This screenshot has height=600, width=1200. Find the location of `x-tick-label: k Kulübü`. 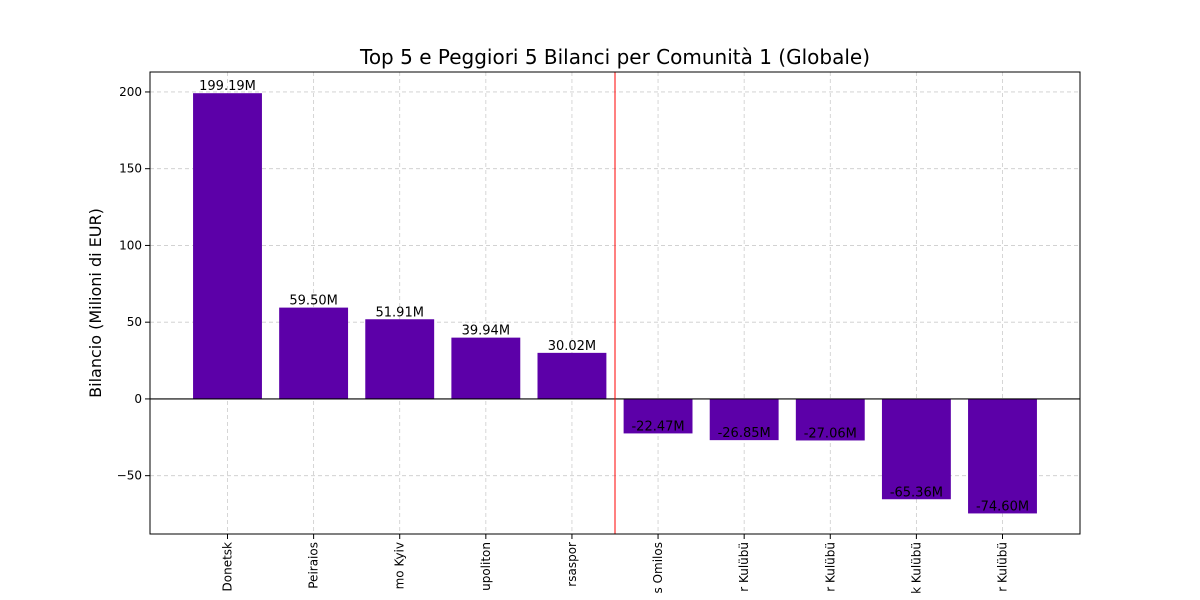

x-tick-label: k Kulübü is located at coordinates (916, 568).